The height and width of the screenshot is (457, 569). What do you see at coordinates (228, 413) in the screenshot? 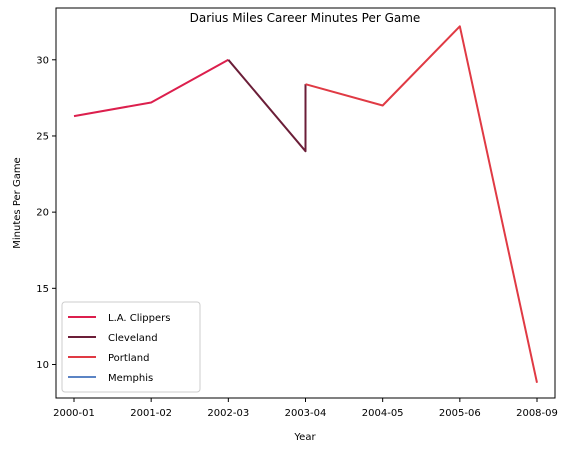
I see `x-tick-label: 2002-03` at bounding box center [228, 413].